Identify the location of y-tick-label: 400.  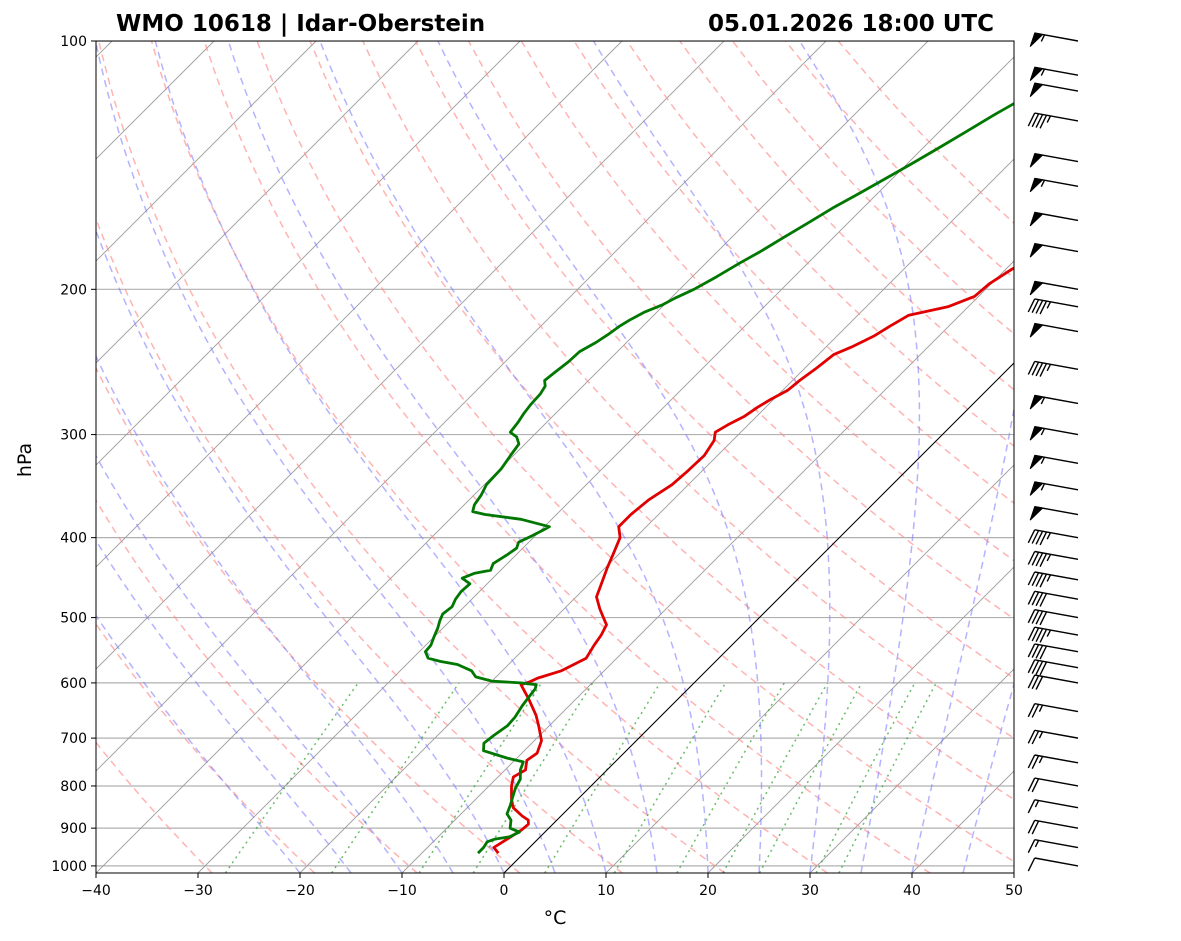
(73, 539).